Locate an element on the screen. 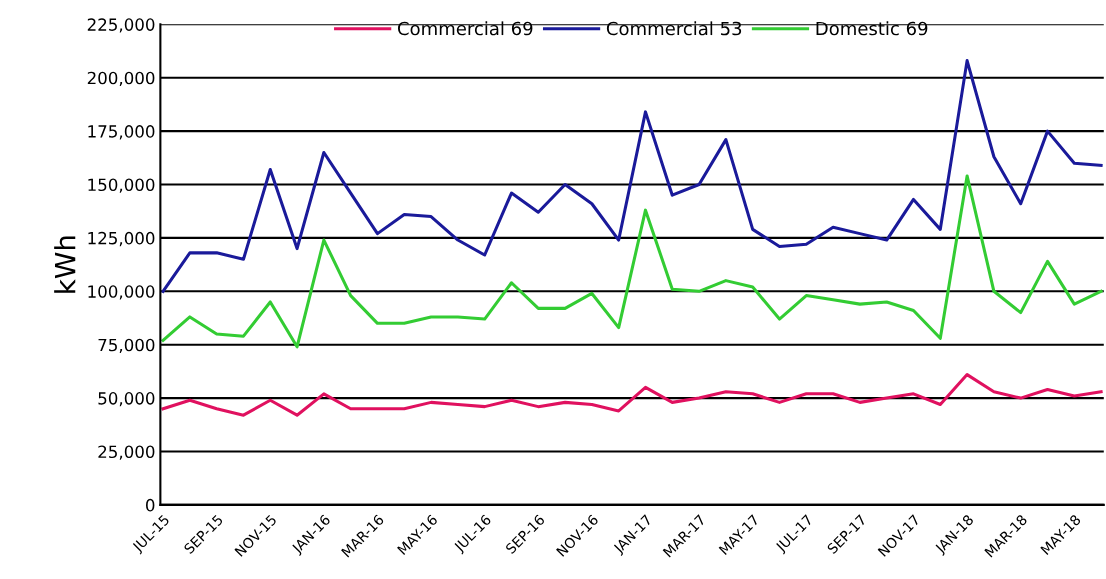  y-tick-label: 50,000 is located at coordinates (126, 399).